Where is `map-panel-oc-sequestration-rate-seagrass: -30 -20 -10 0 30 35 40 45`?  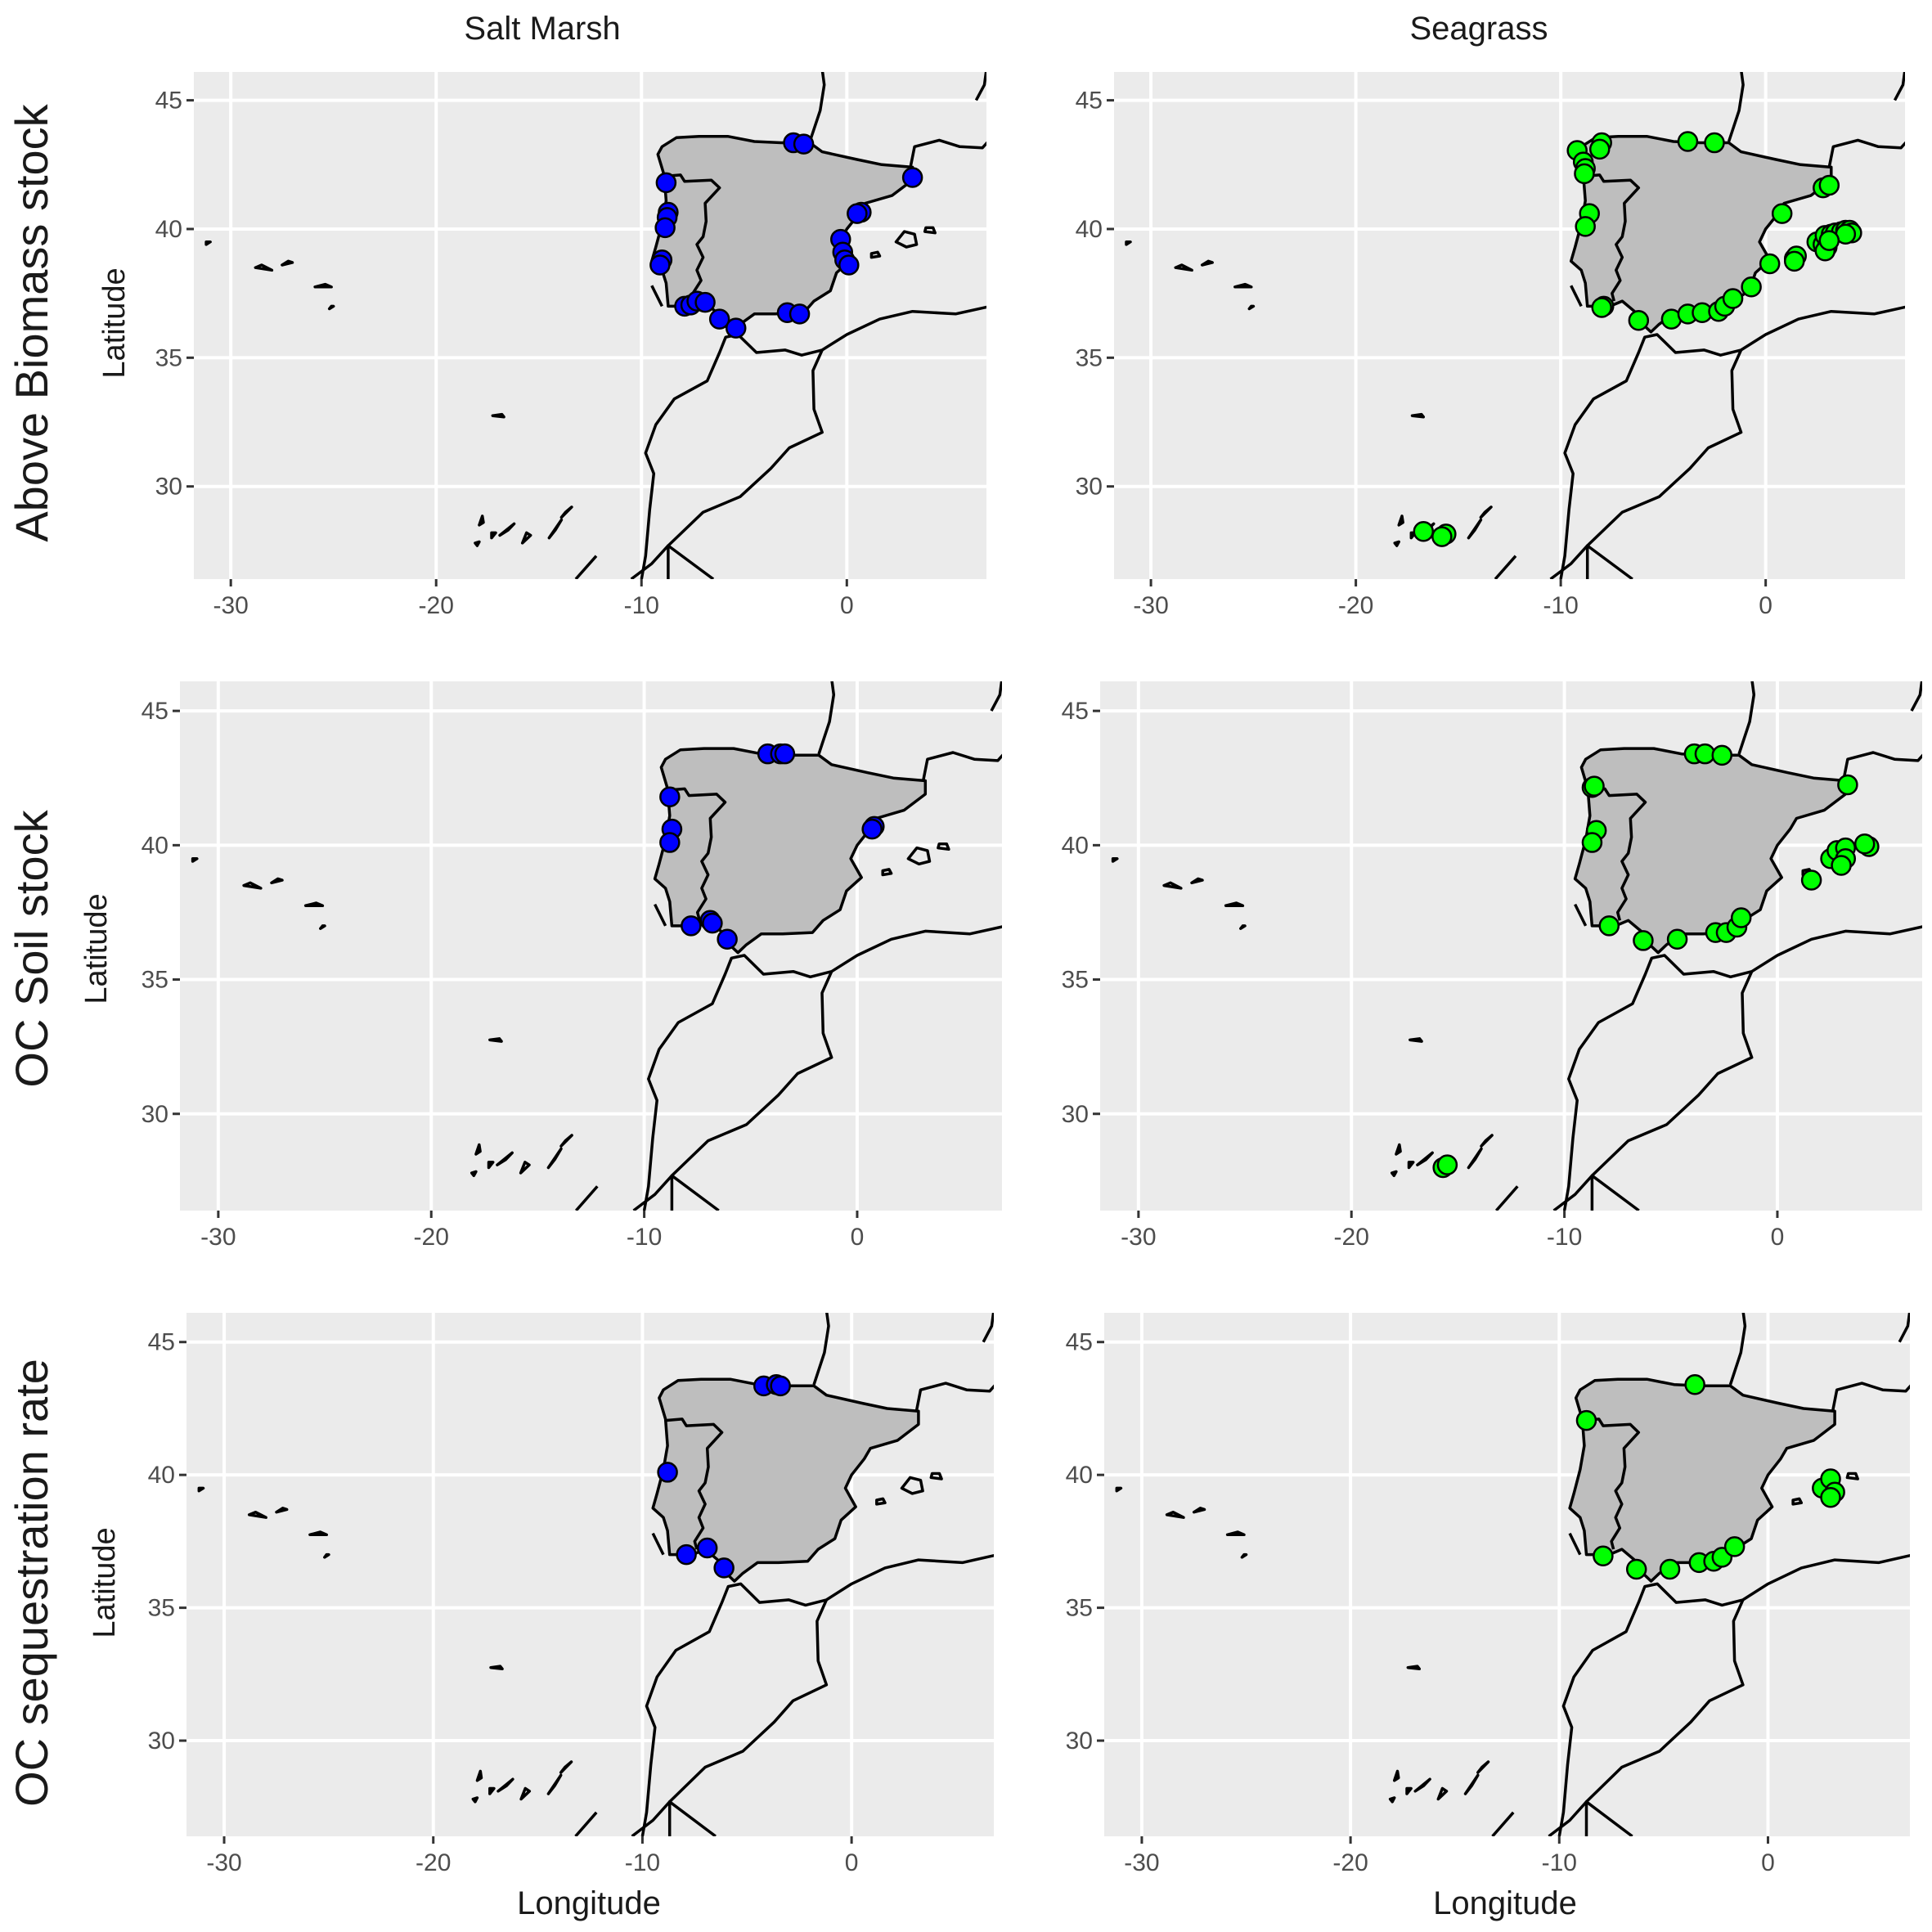
map-panel-oc-sequestration-rate-seagrass: -30 -20 -10 0 30 35 40 45 is located at coordinates (1488, 1595).